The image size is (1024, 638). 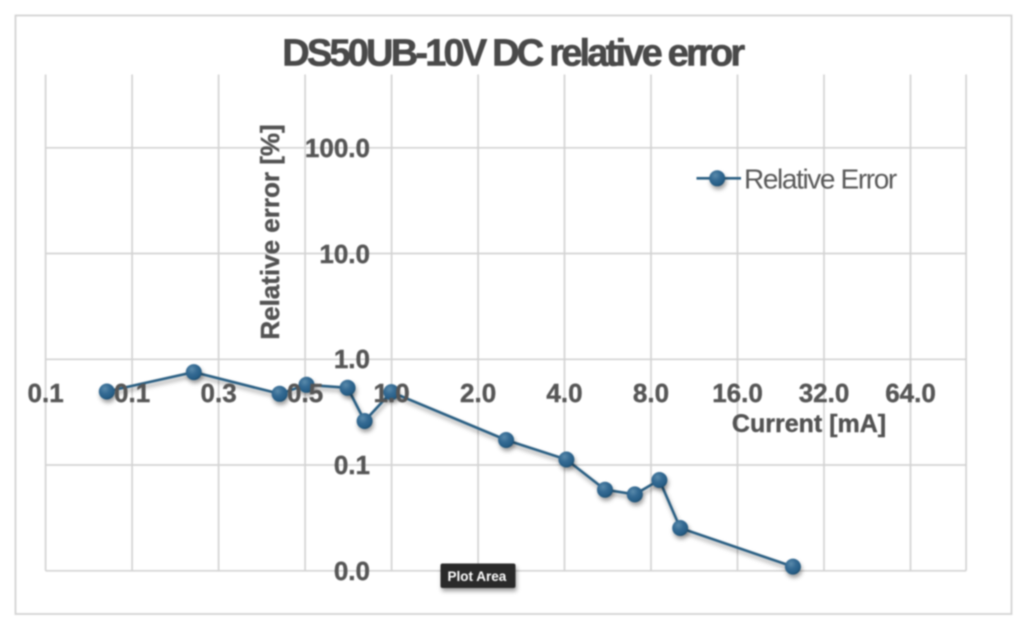 I want to click on svg-text: 100.0, so click(x=337, y=148).